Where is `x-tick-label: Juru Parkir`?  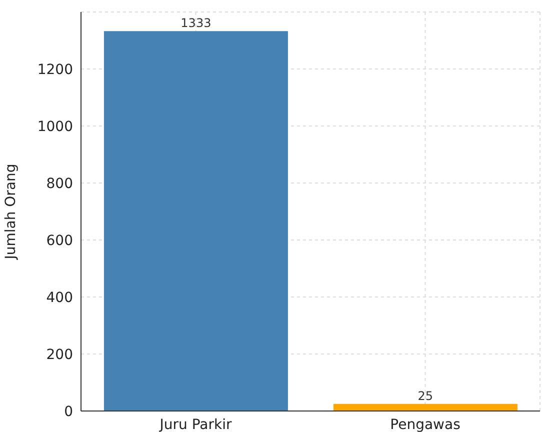
x-tick-label: Juru Parkir is located at coordinates (195, 424).